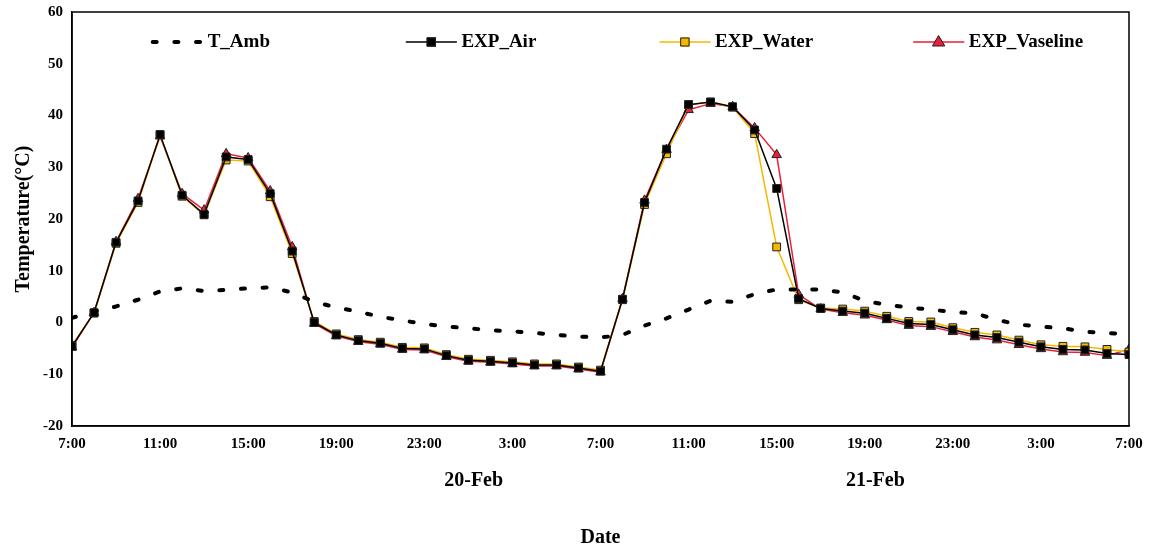 This screenshot has height=552, width=1149. Describe the element at coordinates (59, 321) in the screenshot. I see `y-tick-label: 0` at that location.